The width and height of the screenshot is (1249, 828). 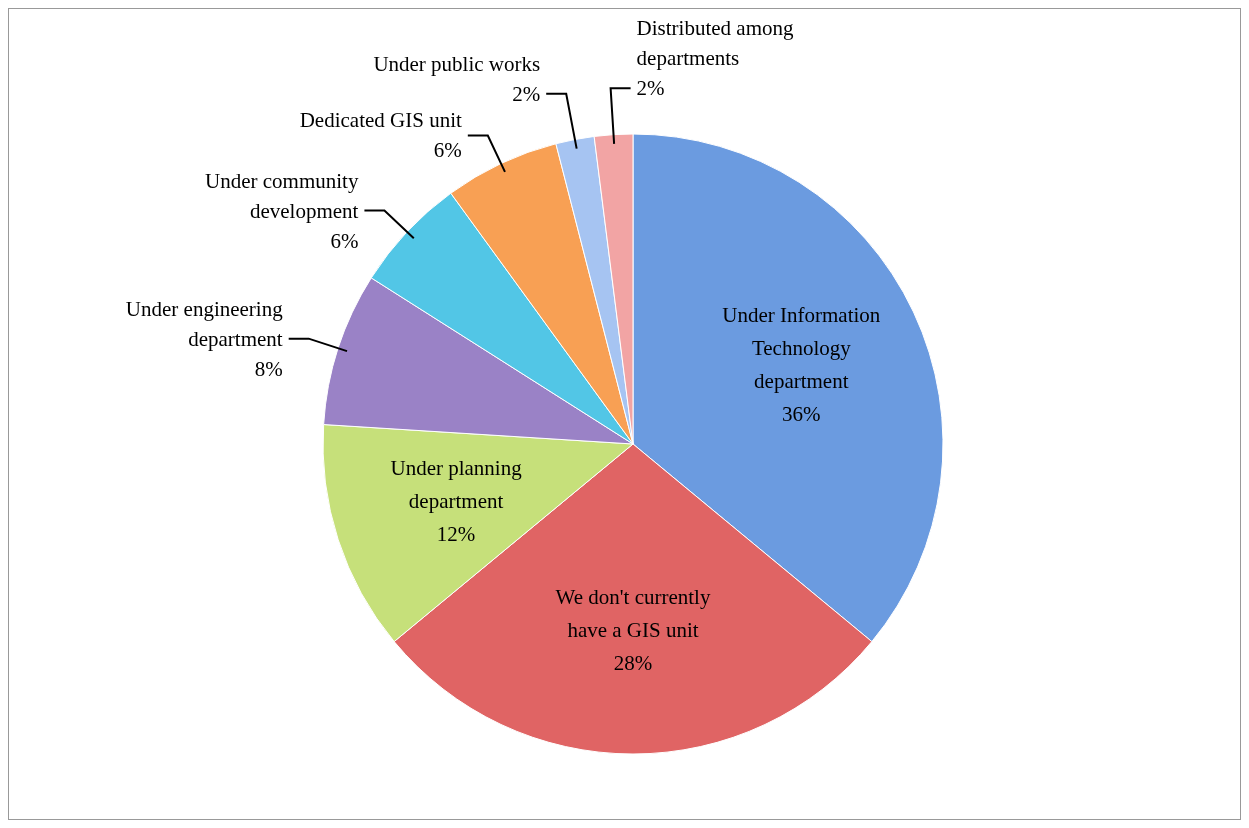 I want to click on slice-label: We don't currently have a GIS unit, so click(x=633, y=613).